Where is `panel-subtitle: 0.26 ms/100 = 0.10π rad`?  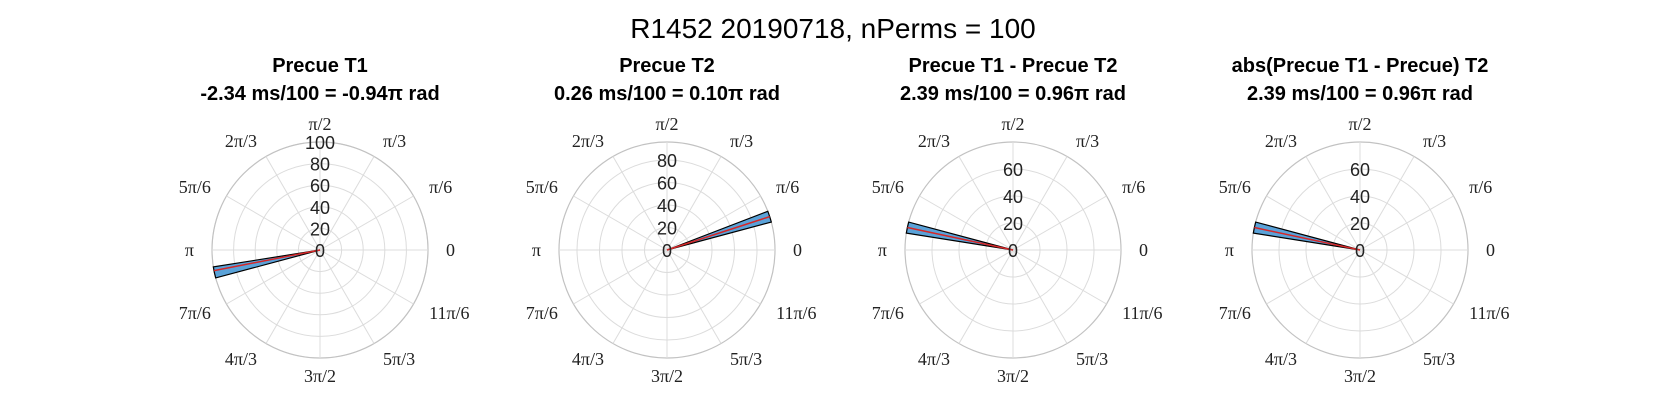
panel-subtitle: 0.26 ms/100 = 0.10π rad is located at coordinates (667, 94).